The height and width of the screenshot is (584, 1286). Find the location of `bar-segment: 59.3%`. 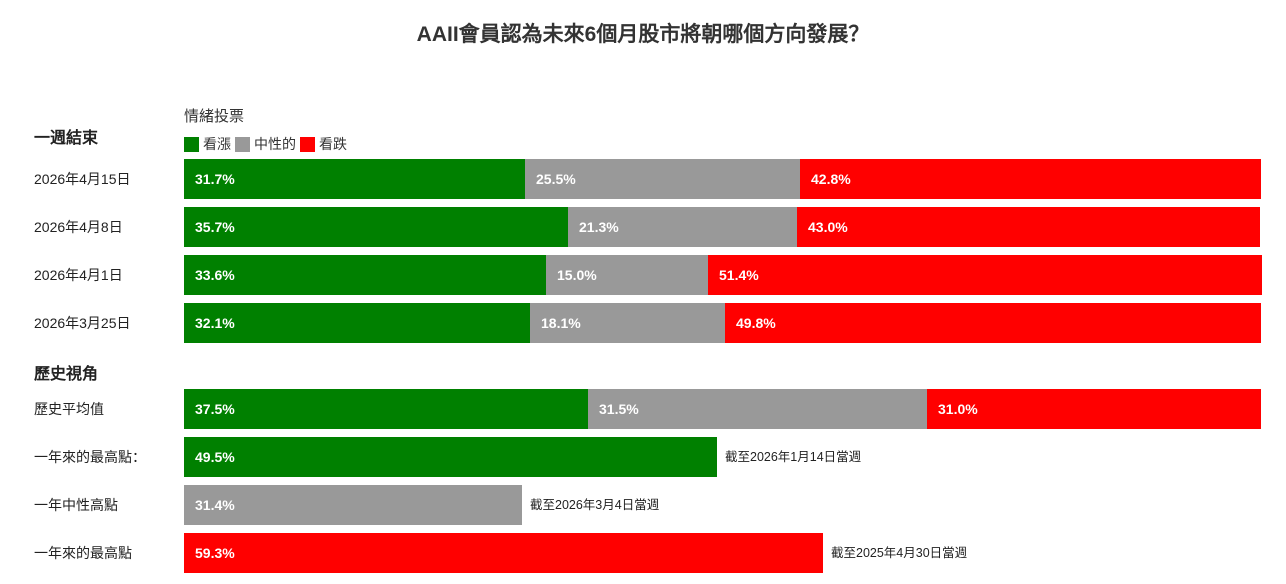

bar-segment: 59.3% is located at coordinates (503, 553).